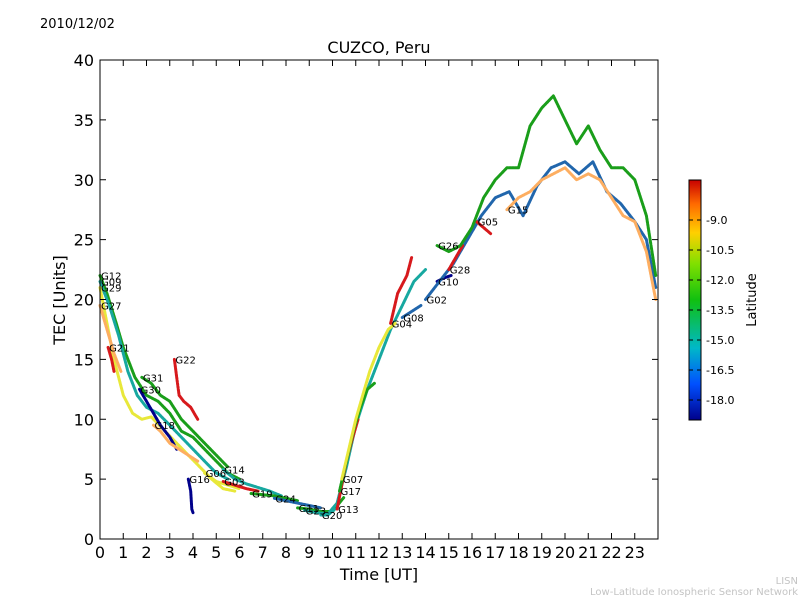  I want to click on satellite-label: G20, so click(332, 516).